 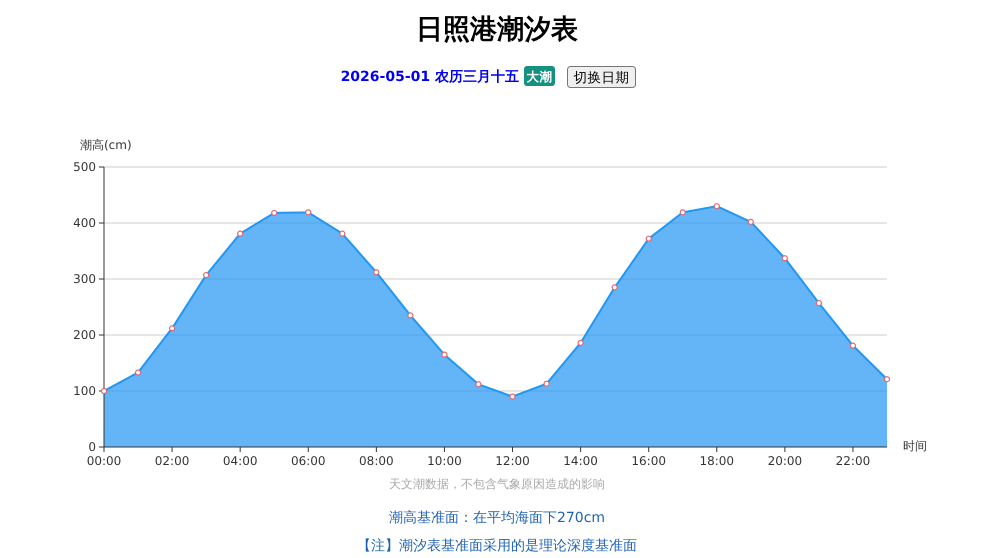 What do you see at coordinates (444, 461) in the screenshot?
I see `x-tick-label: 10:00` at bounding box center [444, 461].